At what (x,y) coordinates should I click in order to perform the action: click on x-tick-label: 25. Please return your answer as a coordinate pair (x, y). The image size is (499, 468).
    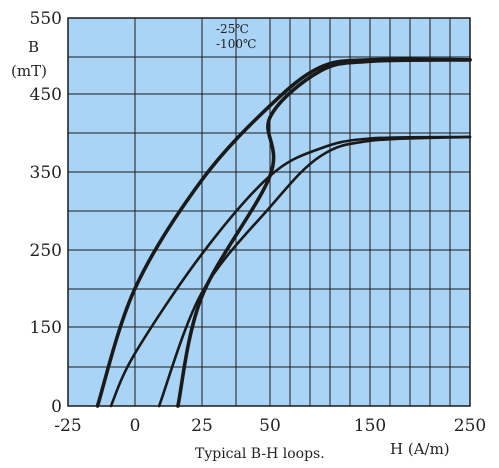
    Looking at the image, I should click on (202, 426).